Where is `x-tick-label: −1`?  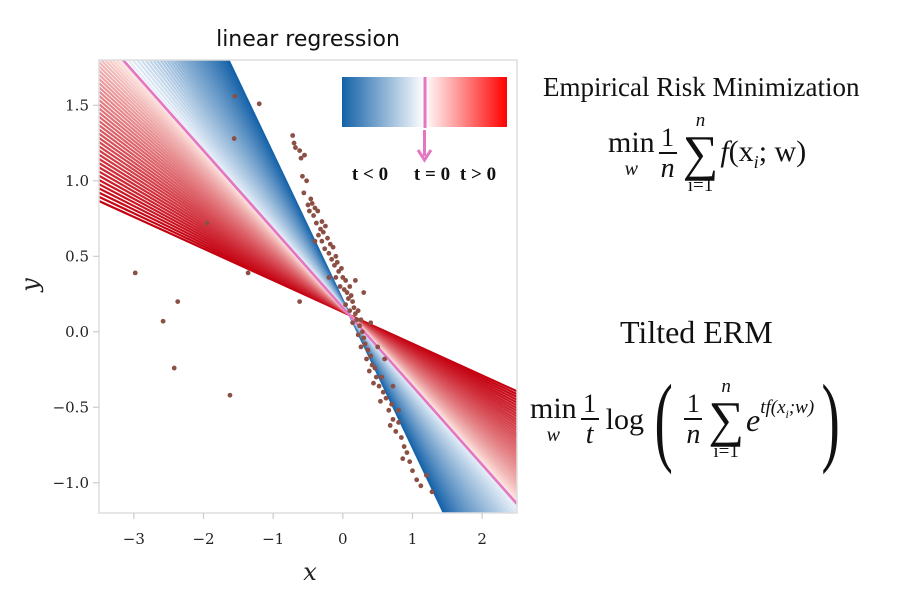 x-tick-label: −1 is located at coordinates (273, 539).